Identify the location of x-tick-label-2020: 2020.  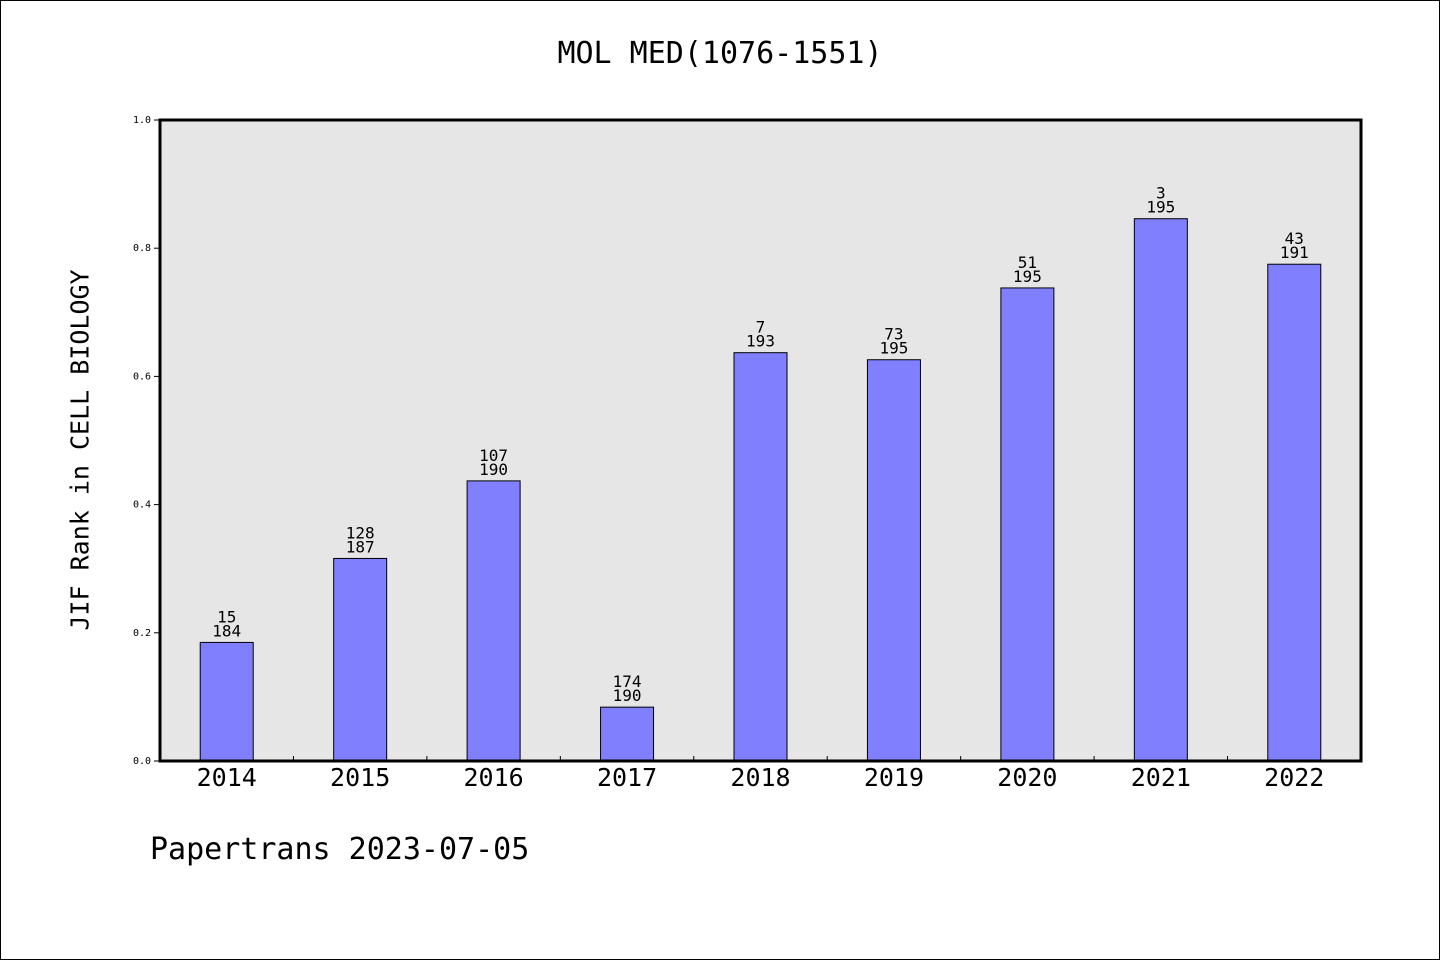
(1027, 777).